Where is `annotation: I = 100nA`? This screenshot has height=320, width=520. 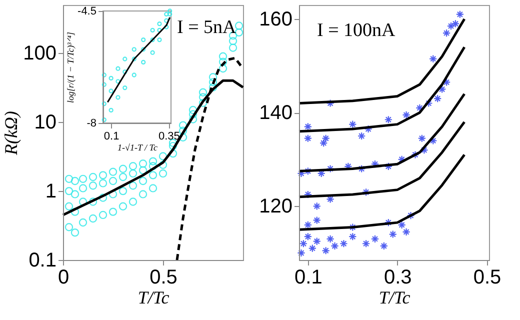 annotation: I = 100nA is located at coordinates (356, 30).